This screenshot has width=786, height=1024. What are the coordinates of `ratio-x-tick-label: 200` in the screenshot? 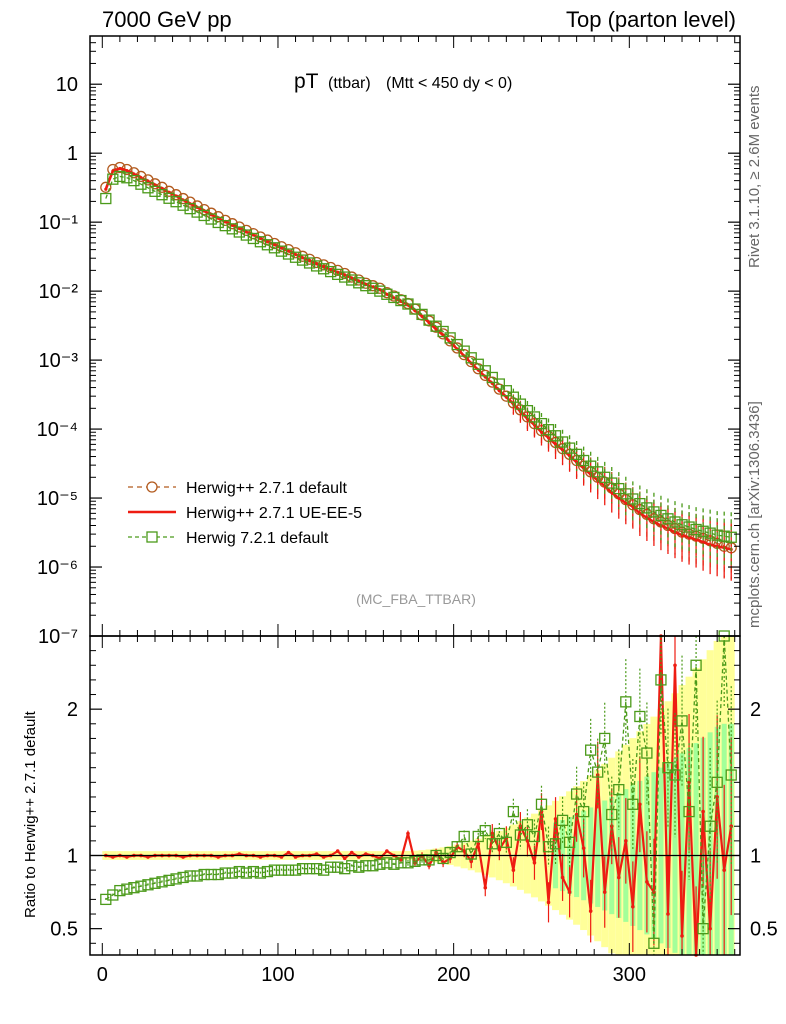 It's located at (453, 975).